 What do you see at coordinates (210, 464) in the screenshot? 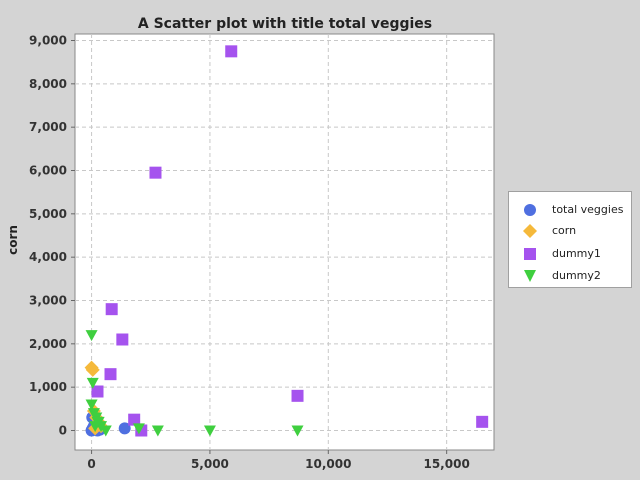
I see `x-tick-label: 5,000` at bounding box center [210, 464].